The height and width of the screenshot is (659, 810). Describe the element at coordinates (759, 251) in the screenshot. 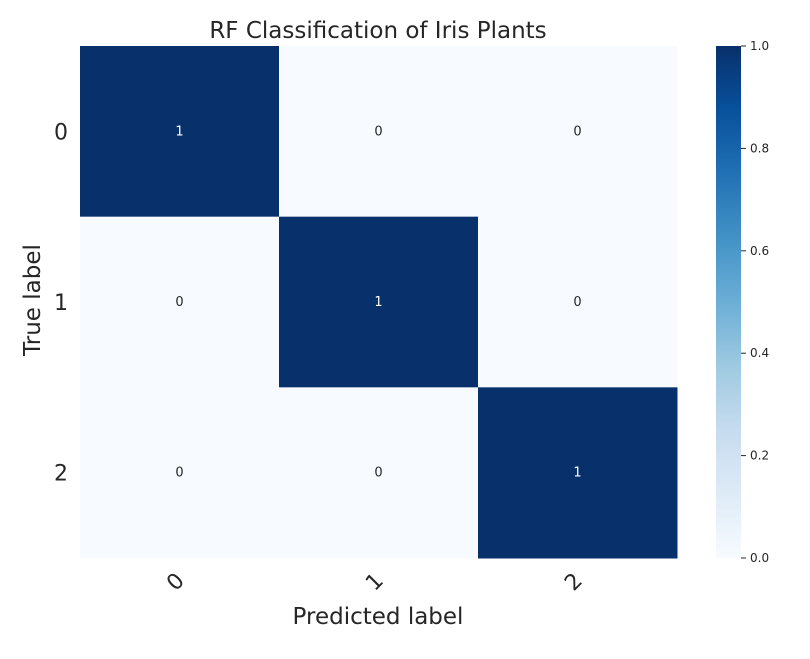

I see `colorbar-tick-label: 0.6` at that location.